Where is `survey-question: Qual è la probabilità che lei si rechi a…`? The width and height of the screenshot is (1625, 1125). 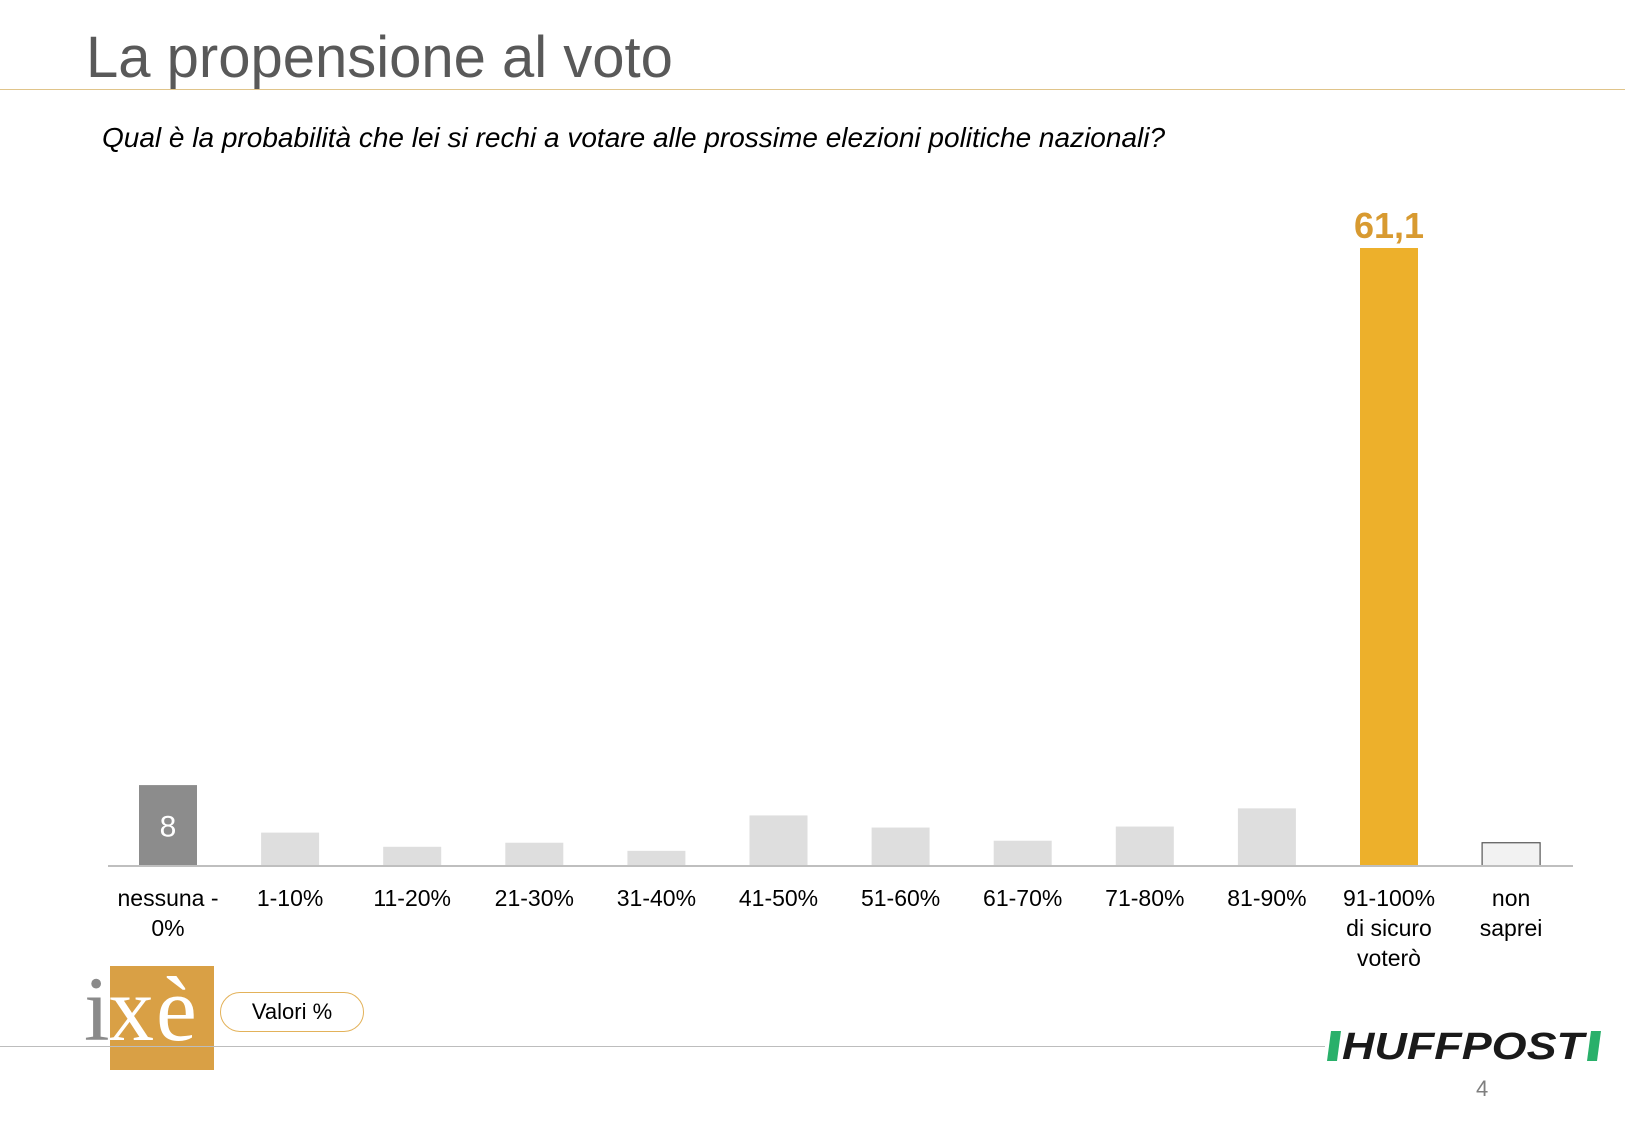
survey-question: Qual è la probabilità che lei si rechi a… is located at coordinates (634, 137).